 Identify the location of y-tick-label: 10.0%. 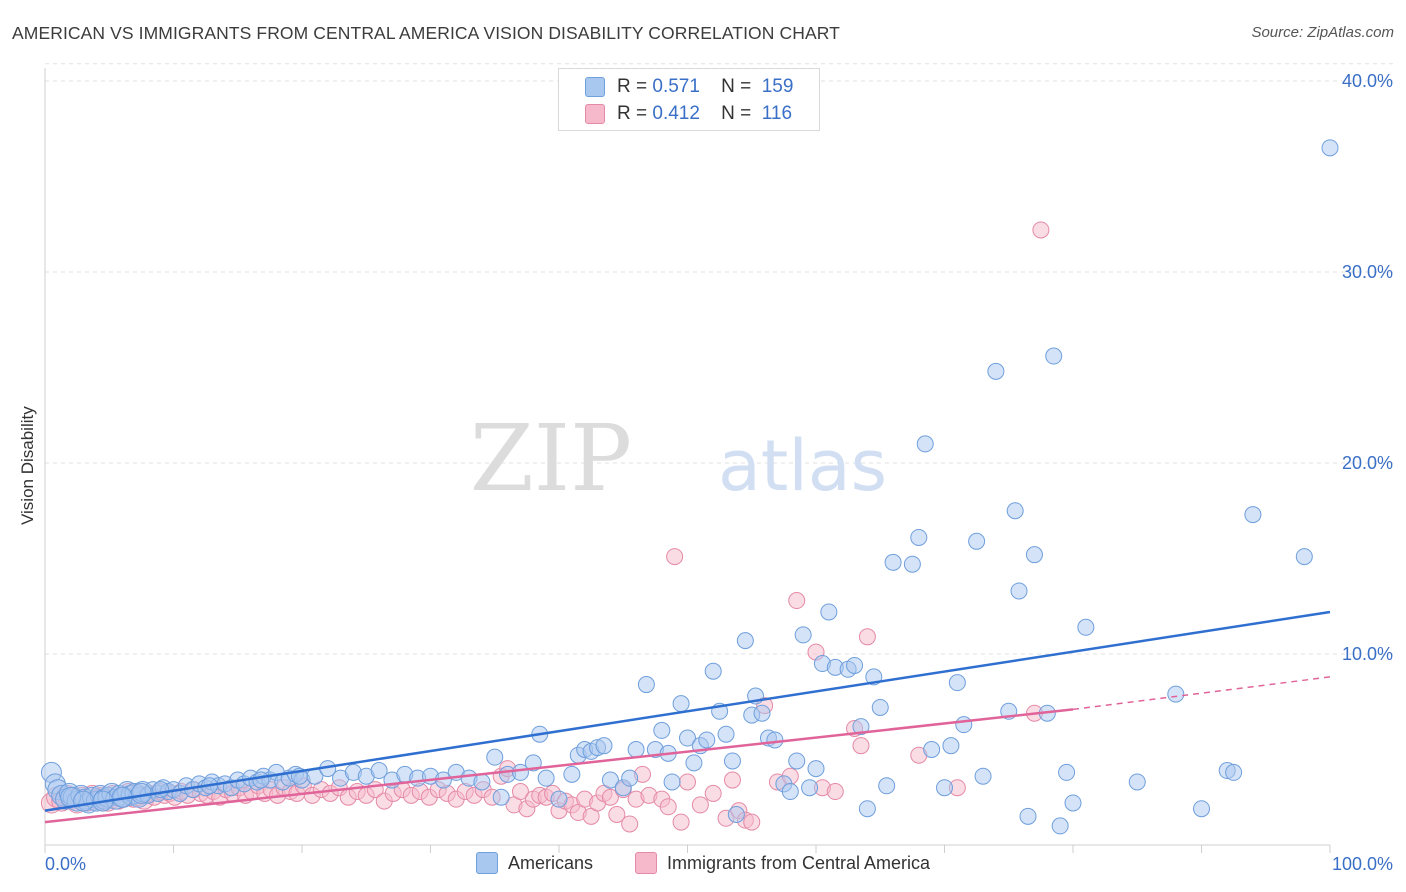
(1367, 654).